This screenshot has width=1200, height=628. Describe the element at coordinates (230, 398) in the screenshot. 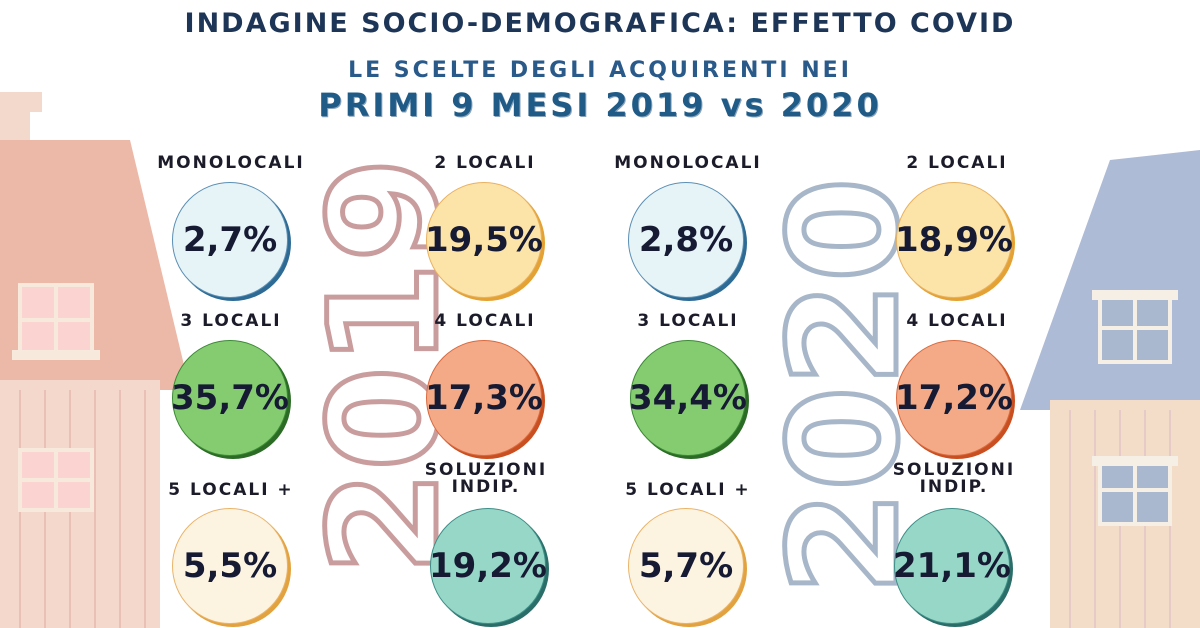

I see `circle-2019-3-locali: 35,7%` at that location.